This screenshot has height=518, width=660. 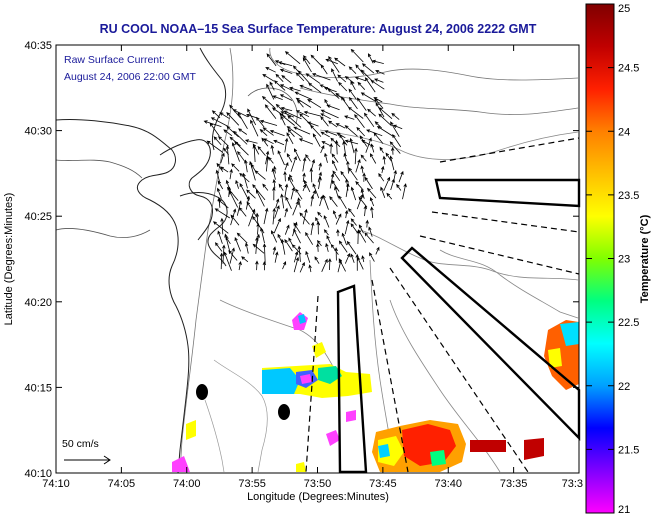 What do you see at coordinates (38, 46) in the screenshot?
I see `lat-tick-label: 40:35` at bounding box center [38, 46].